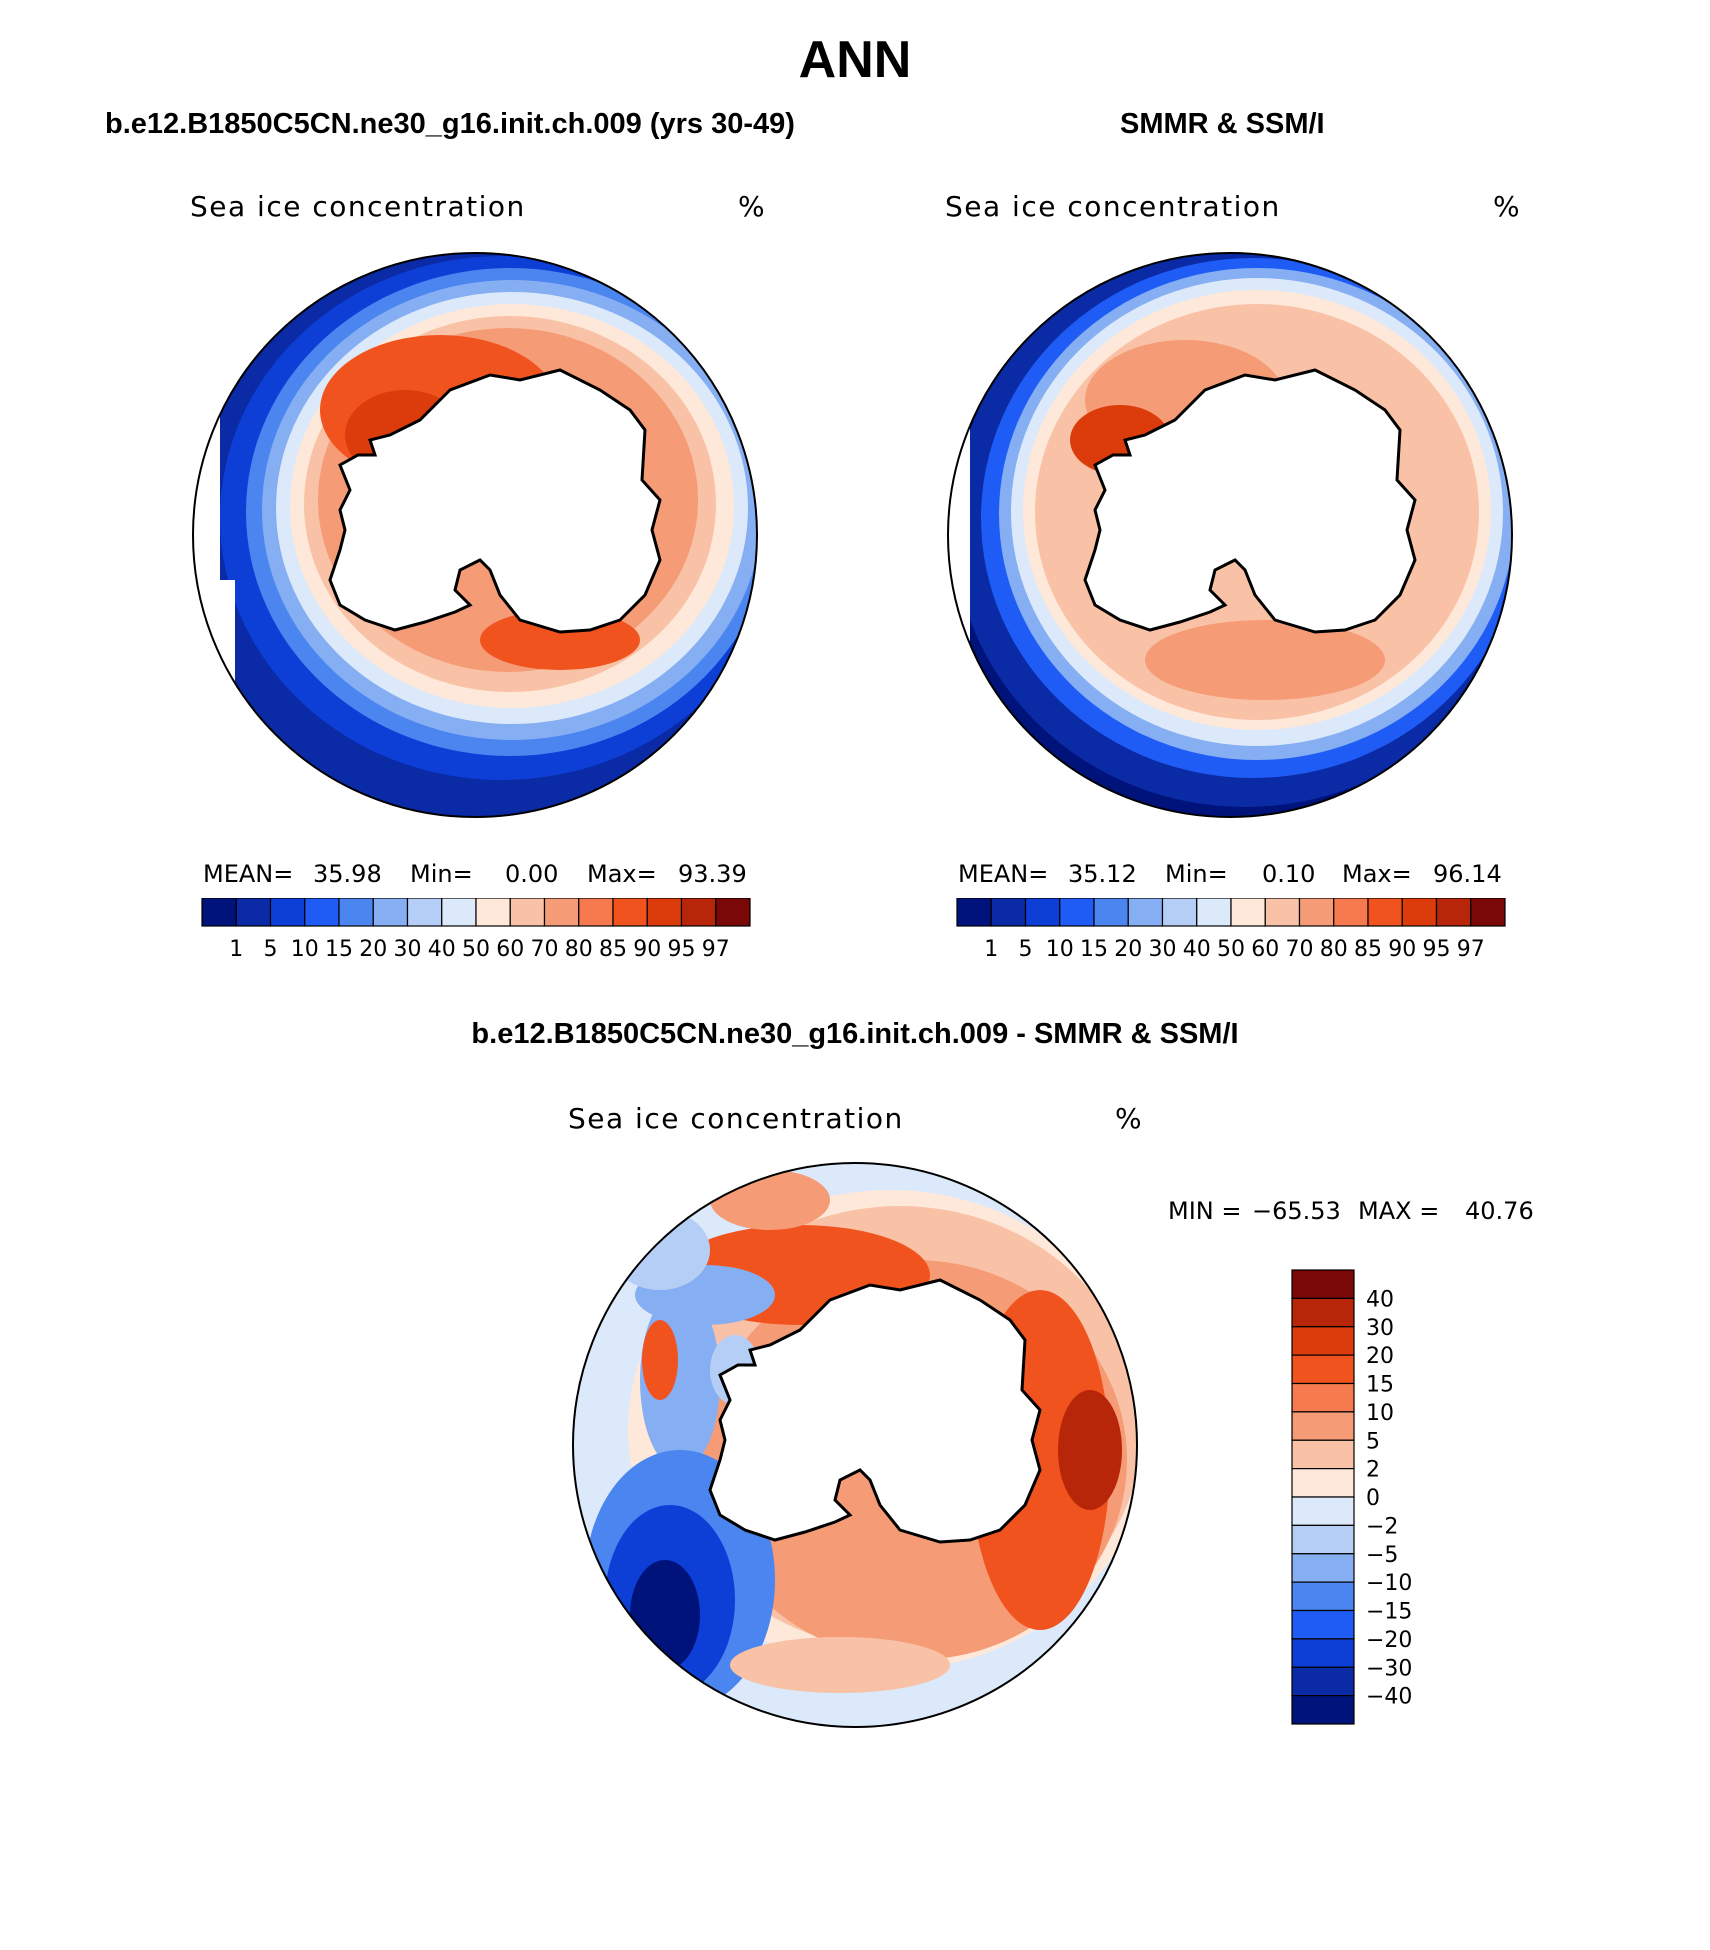 This screenshot has width=1710, height=1950. I want to click on panel2-colorbar: 1 5 10 15 20 30 40 50 60 70 80 85 90 95 97, so click(1231, 930).